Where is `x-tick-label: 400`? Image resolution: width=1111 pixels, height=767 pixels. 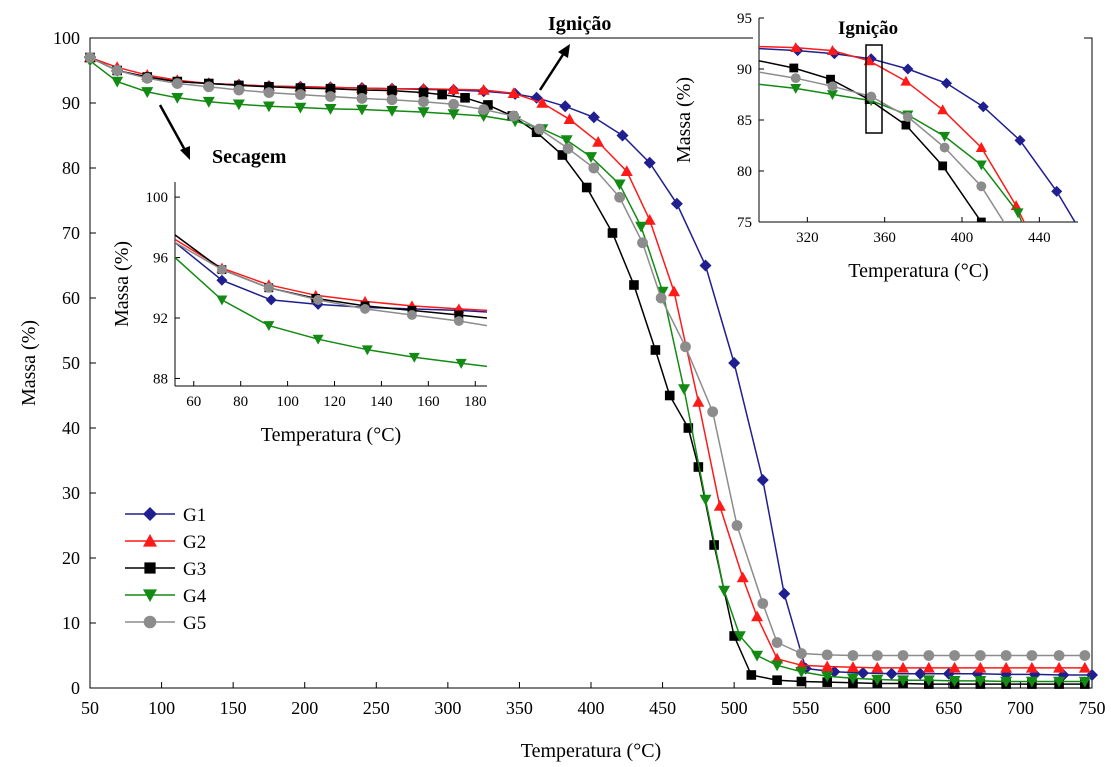
x-tick-label: 400 is located at coordinates (591, 708).